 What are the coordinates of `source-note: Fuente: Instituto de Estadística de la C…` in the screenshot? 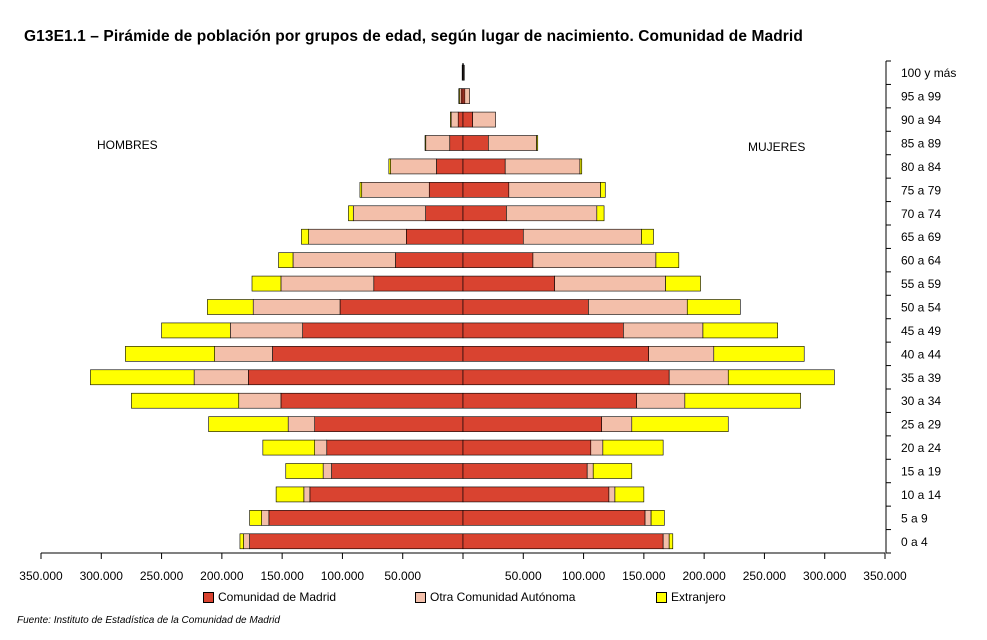 It's located at (148, 620).